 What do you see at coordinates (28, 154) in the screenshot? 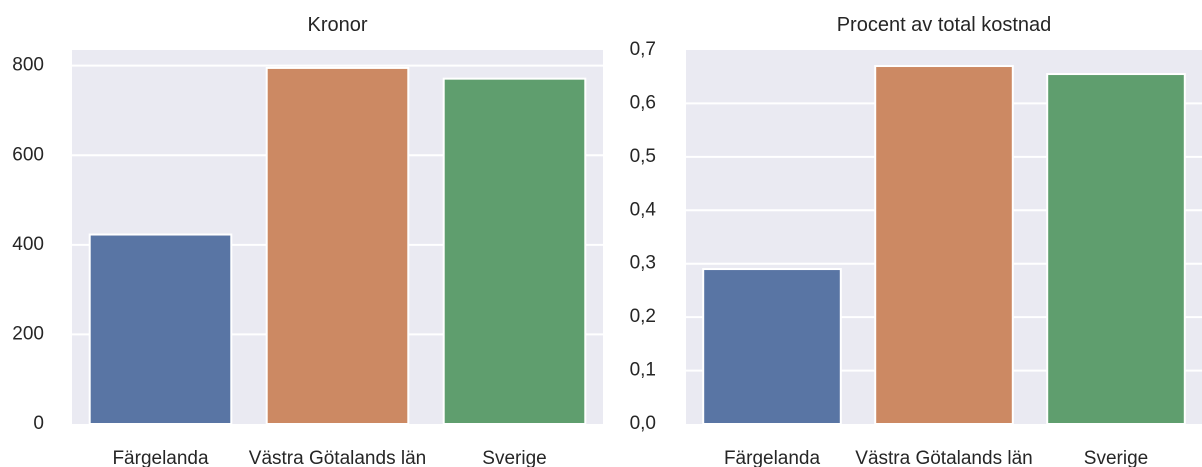
I see `y-tick-label: 600` at bounding box center [28, 154].